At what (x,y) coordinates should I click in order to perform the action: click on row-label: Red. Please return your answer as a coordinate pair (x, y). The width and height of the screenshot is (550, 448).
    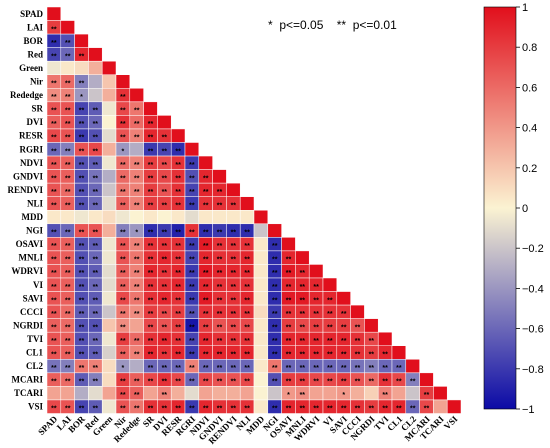
    Looking at the image, I should click on (36, 54).